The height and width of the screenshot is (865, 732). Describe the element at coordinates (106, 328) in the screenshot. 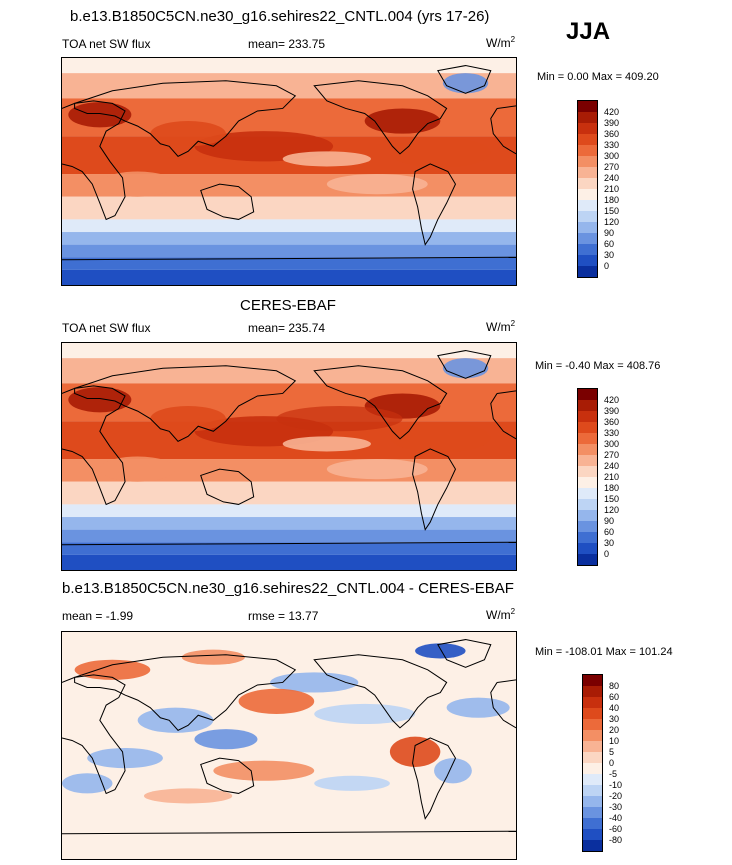

I see `panel-2-variable-label: TOA net SW flux` at that location.